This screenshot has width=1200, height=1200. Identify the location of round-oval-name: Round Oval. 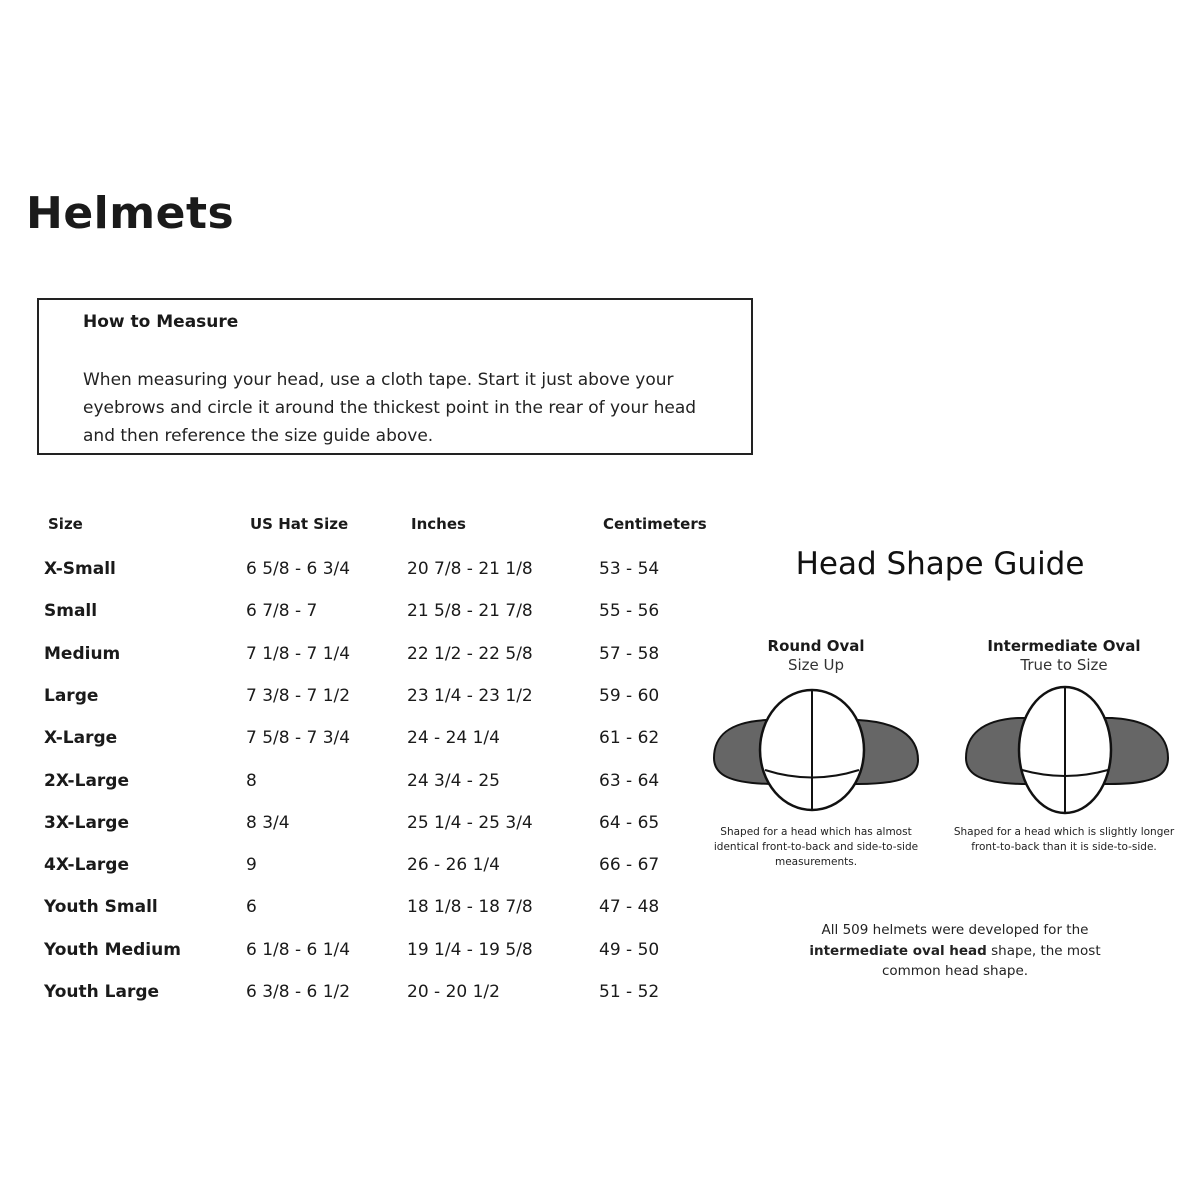
(816, 646).